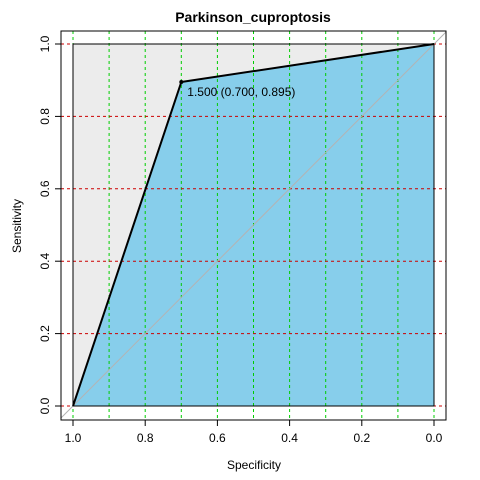 The image size is (480, 480). What do you see at coordinates (253, 17) in the screenshot?
I see `chart-title: Parkinson_cuproptosis` at bounding box center [253, 17].